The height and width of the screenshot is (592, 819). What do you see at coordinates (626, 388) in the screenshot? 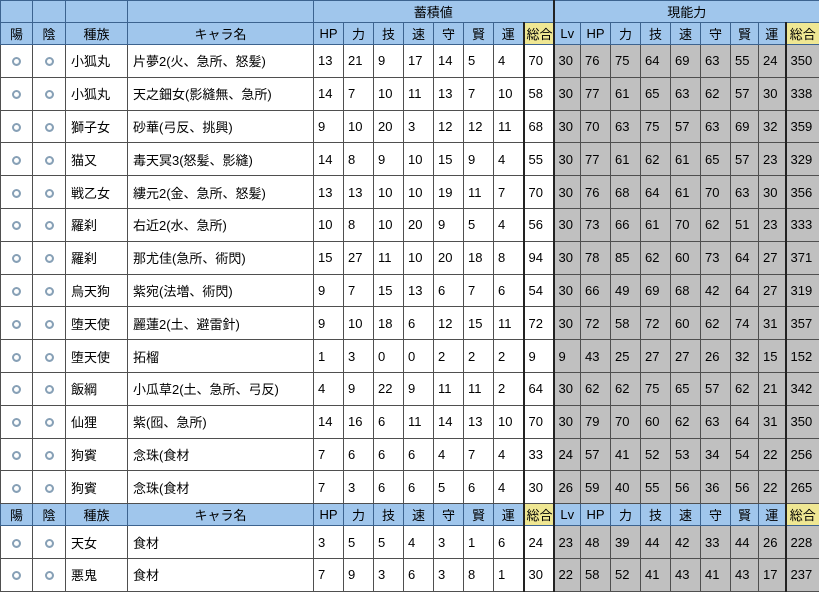
I see `cell-cur-str: 62` at bounding box center [626, 388].